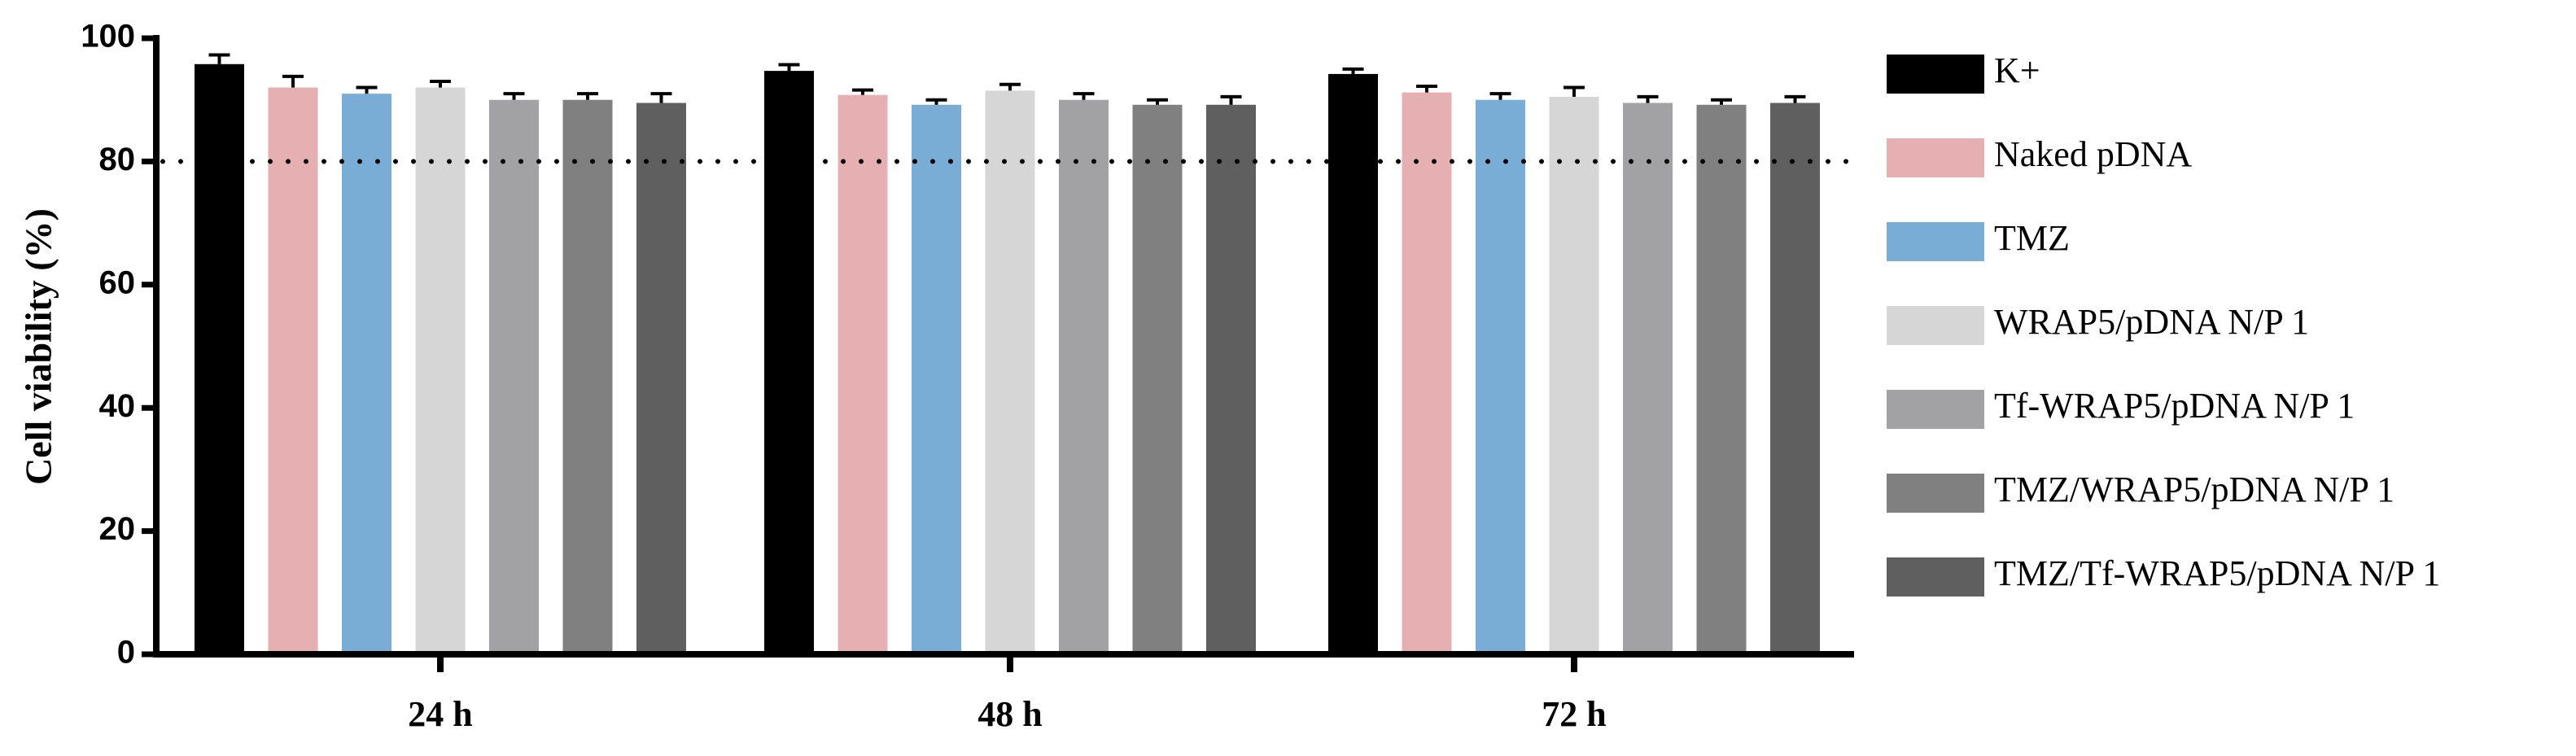 The image size is (2576, 756). I want to click on legend-label: Tf-WRAP5/pDNA N/P 1, so click(2174, 406).